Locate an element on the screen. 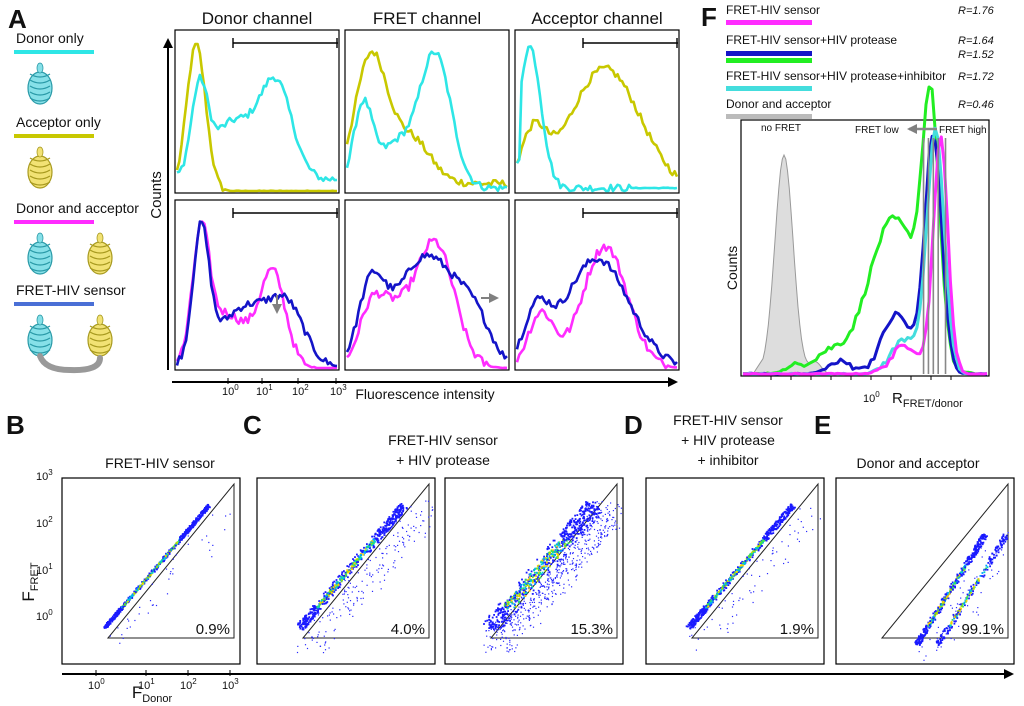 The width and height of the screenshot is (1024, 706). donor-protein-icon is located at coordinates (40, 83).